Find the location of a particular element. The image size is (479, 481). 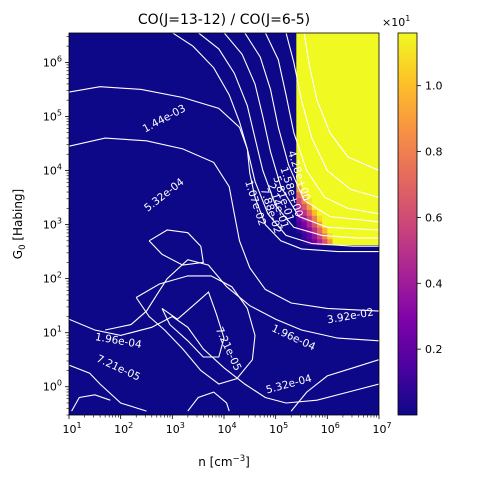

y-tick-label: 10² is located at coordinates (52, 278).